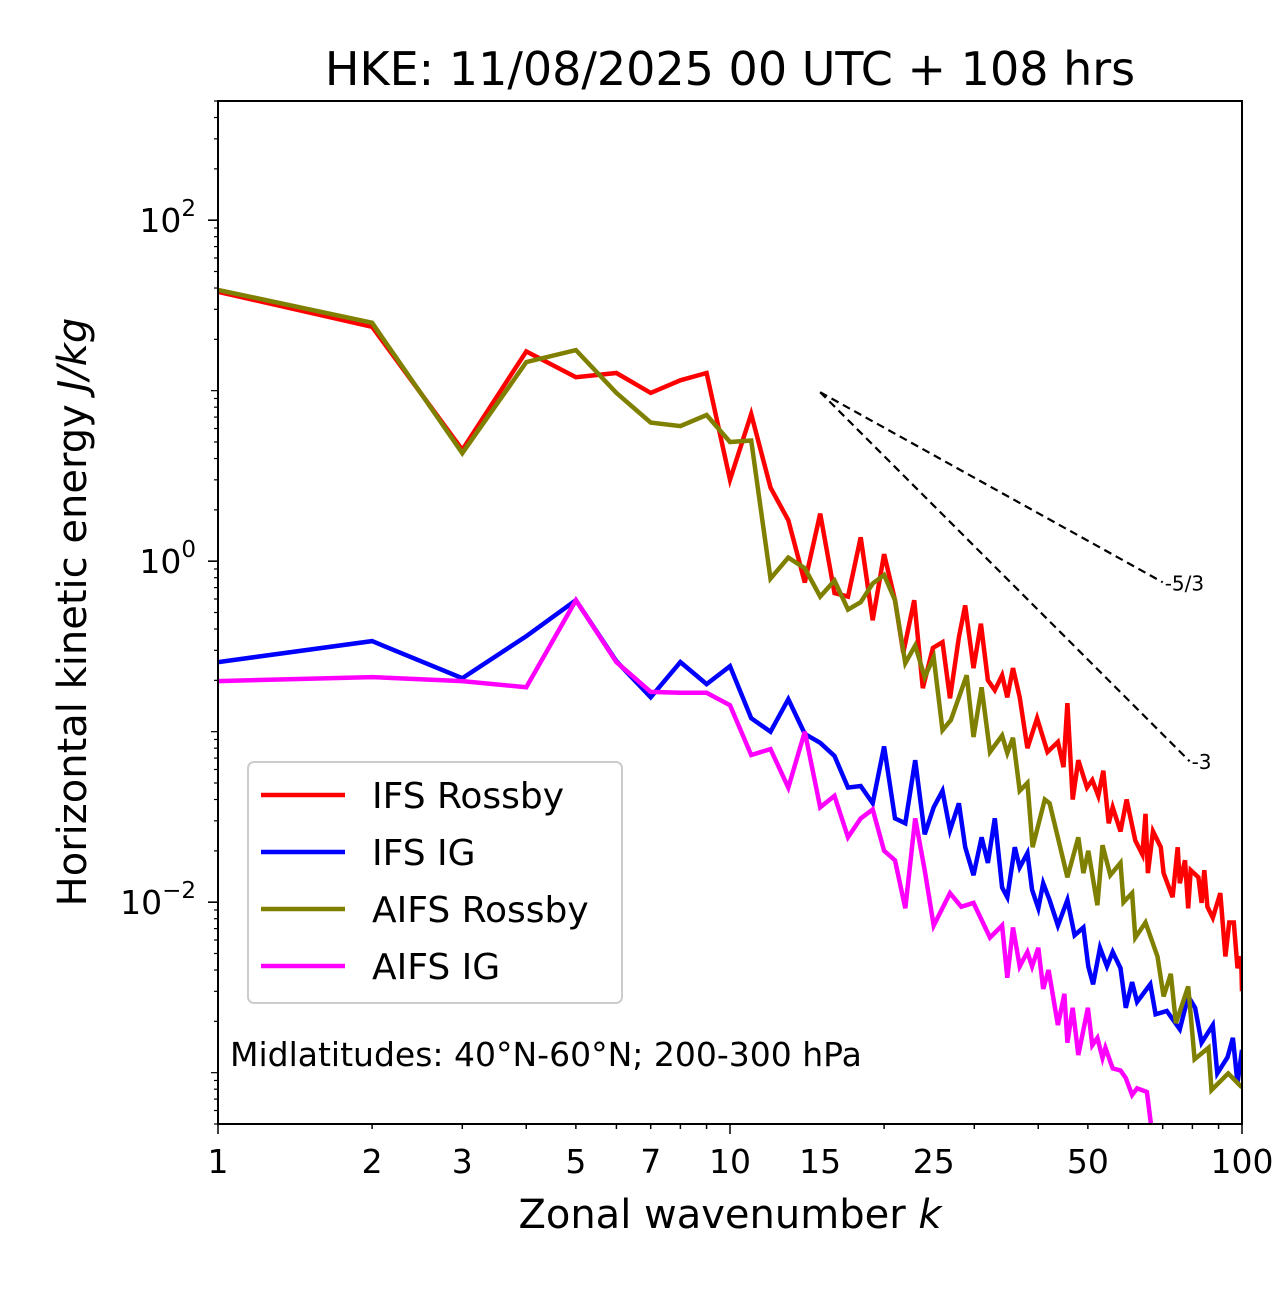 The image size is (1280, 1293). I want to click on legend: IFS Rossby IFS IG AIFS Rossby AIFS IG, so click(435, 882).